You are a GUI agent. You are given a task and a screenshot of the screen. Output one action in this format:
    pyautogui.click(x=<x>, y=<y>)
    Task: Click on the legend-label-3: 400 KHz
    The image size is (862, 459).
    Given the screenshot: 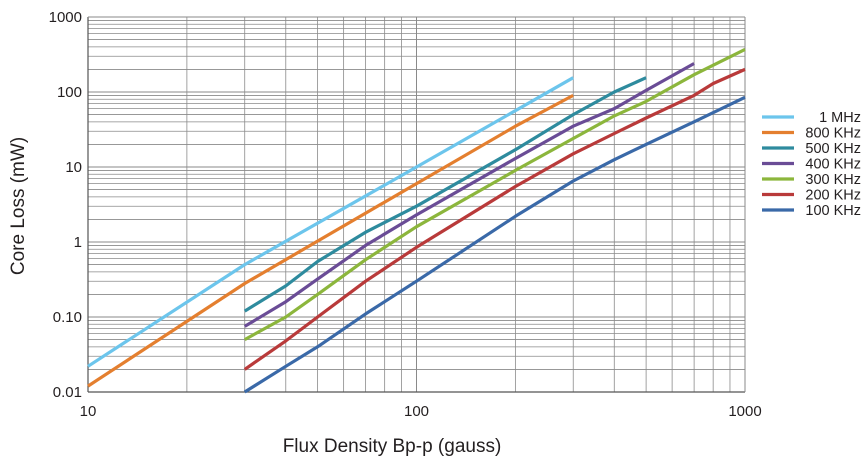 What is the action you would take?
    pyautogui.click(x=833, y=165)
    